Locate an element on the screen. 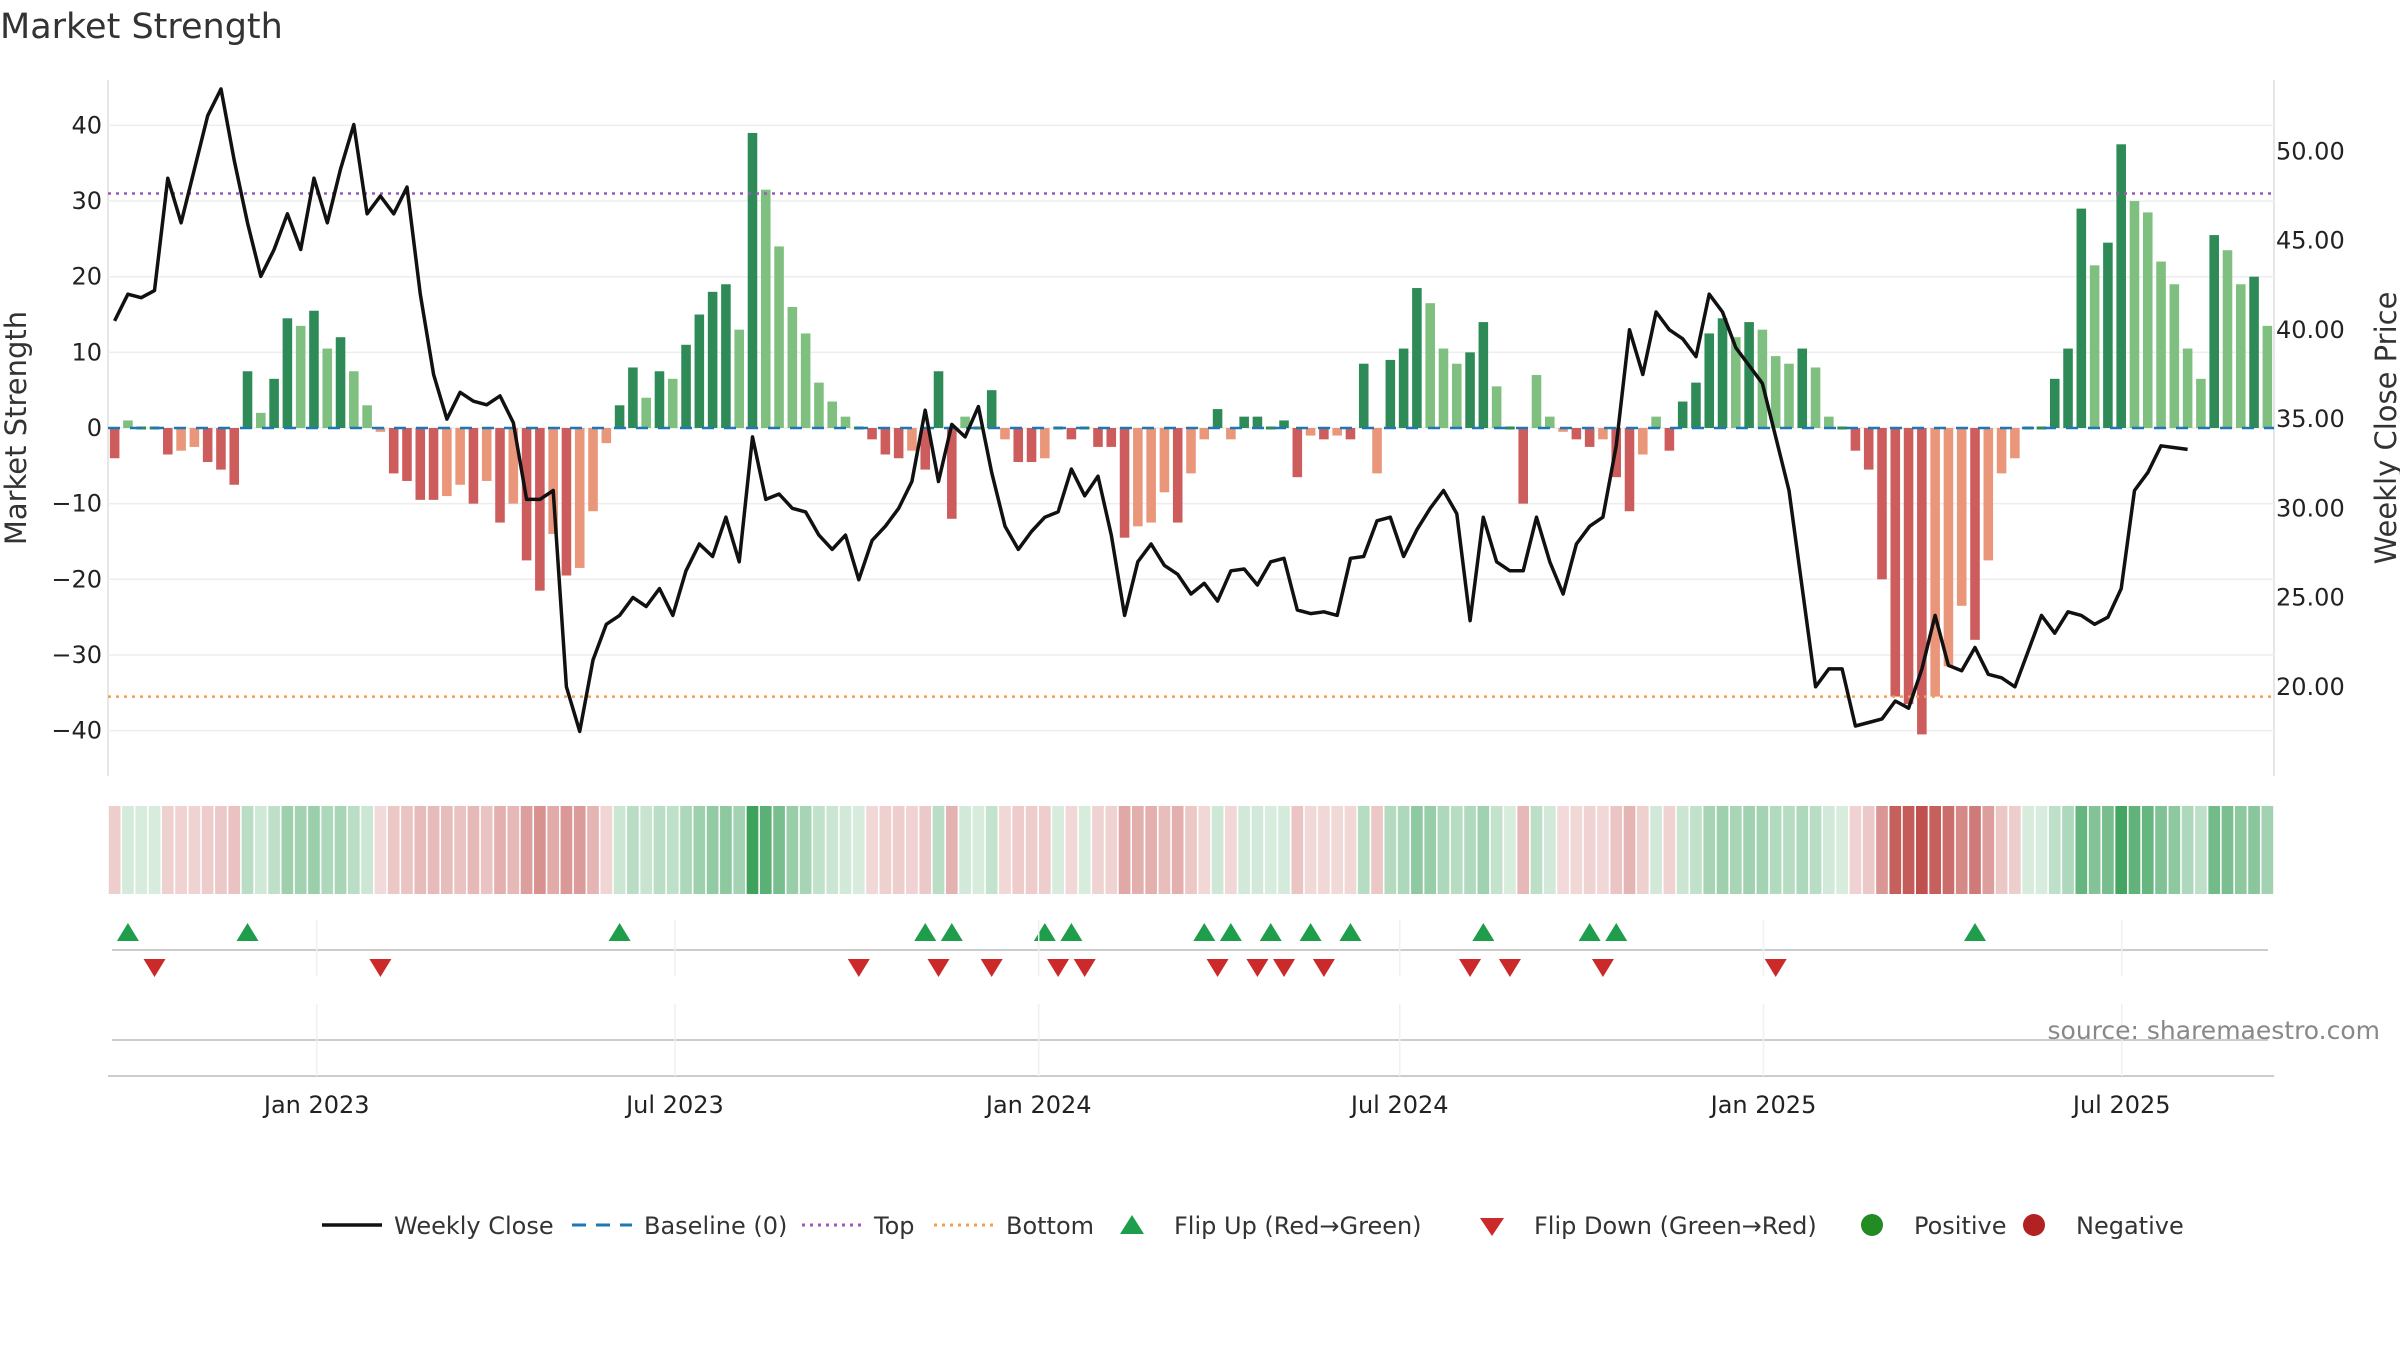 The image size is (2400, 1350). legend-swatch-flip-up is located at coordinates (1132, 1224).